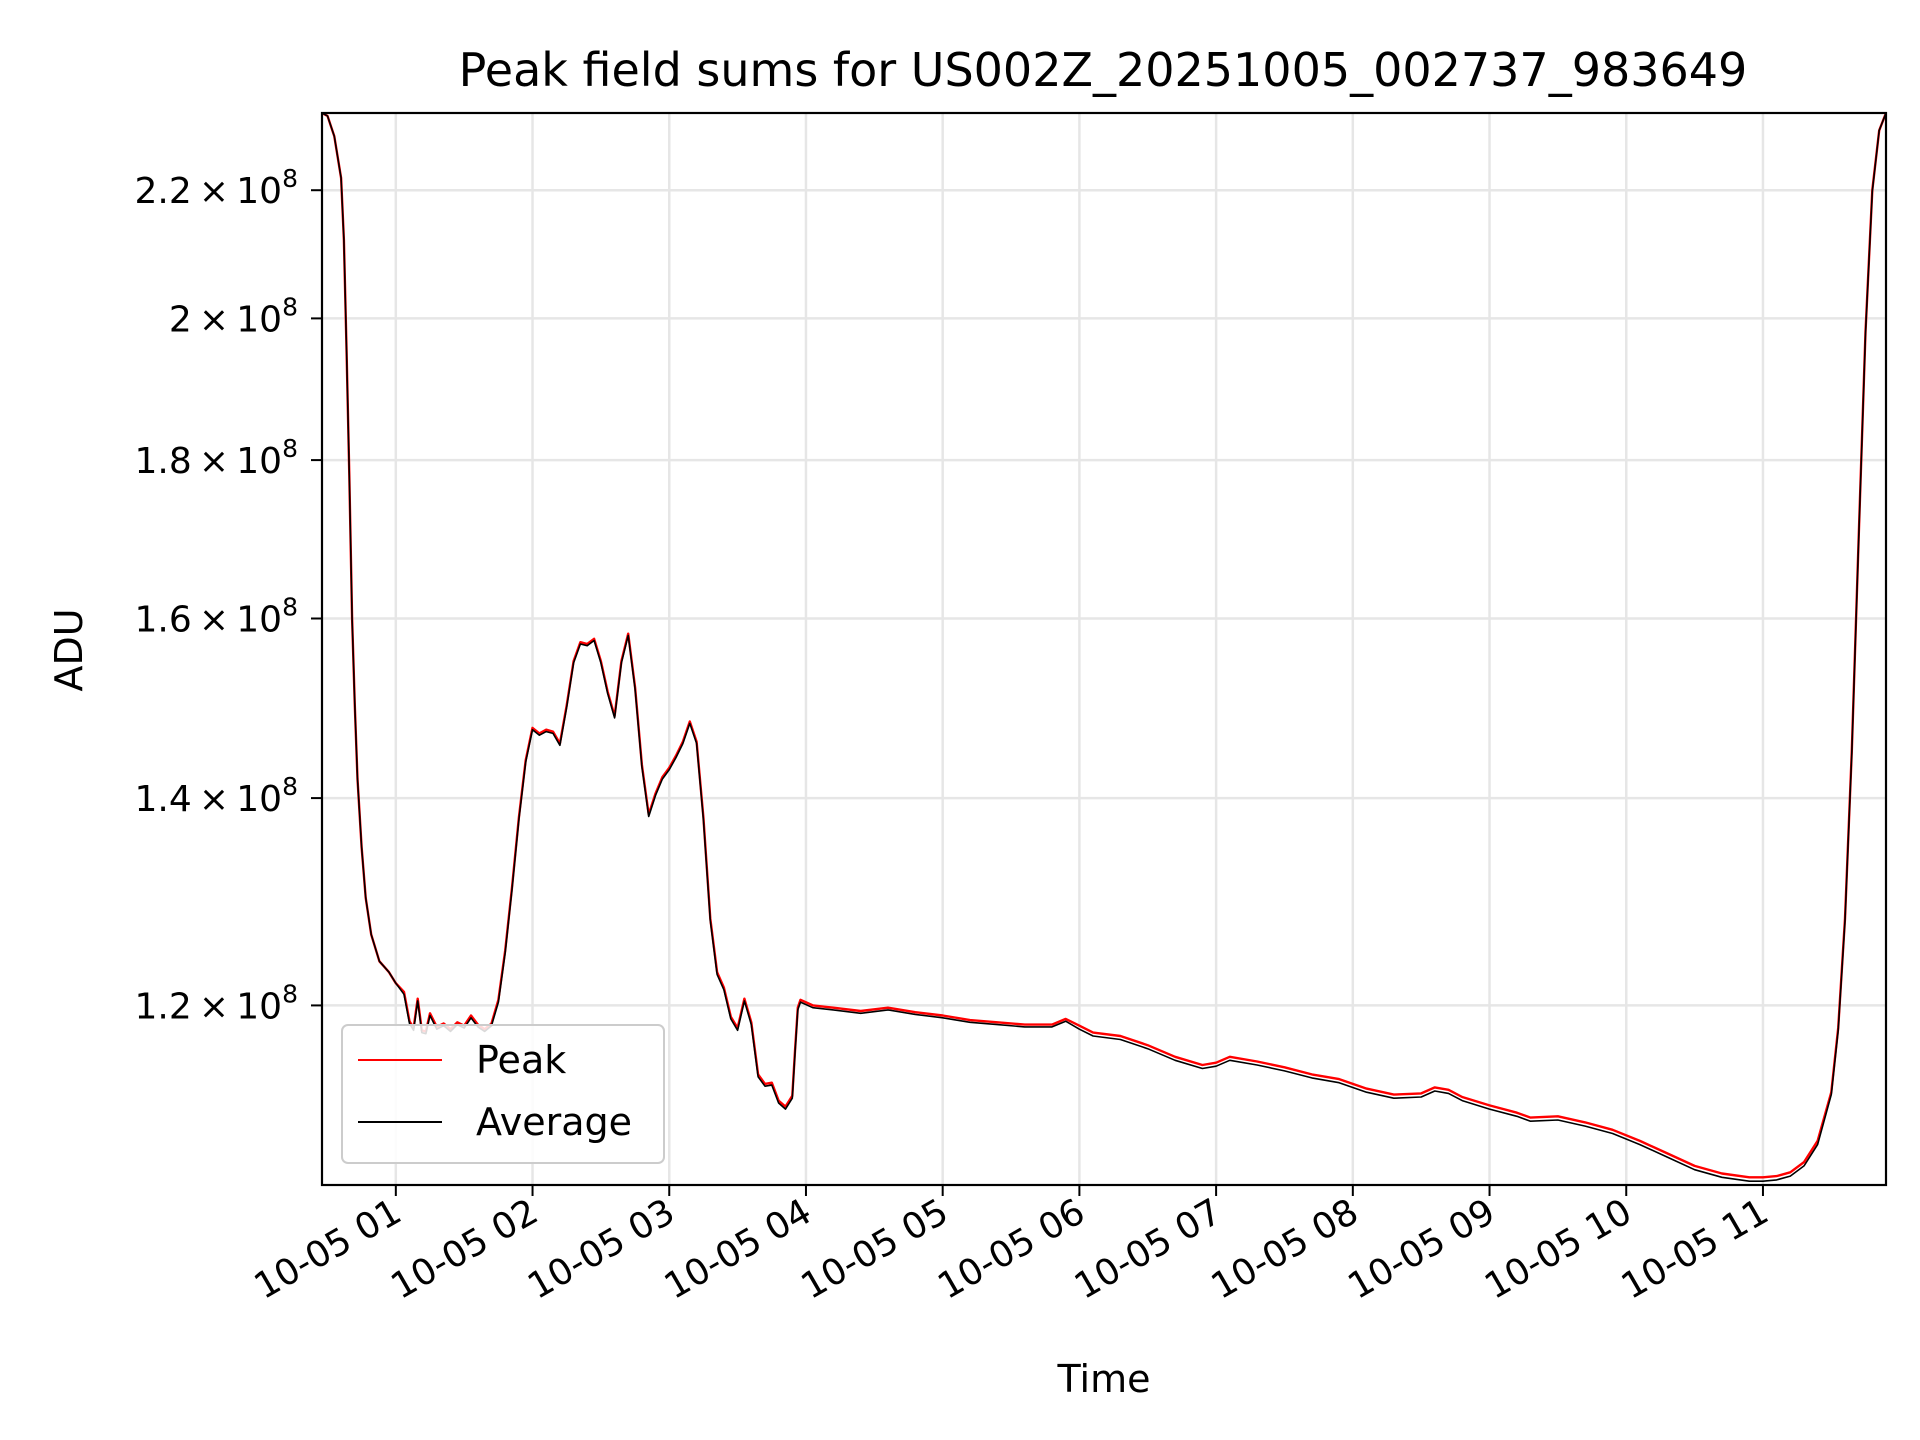 The image size is (1920, 1440). What do you see at coordinates (216, 796) in the screenshot?
I see `y-tick-label: 1.4 × 108` at bounding box center [216, 796].